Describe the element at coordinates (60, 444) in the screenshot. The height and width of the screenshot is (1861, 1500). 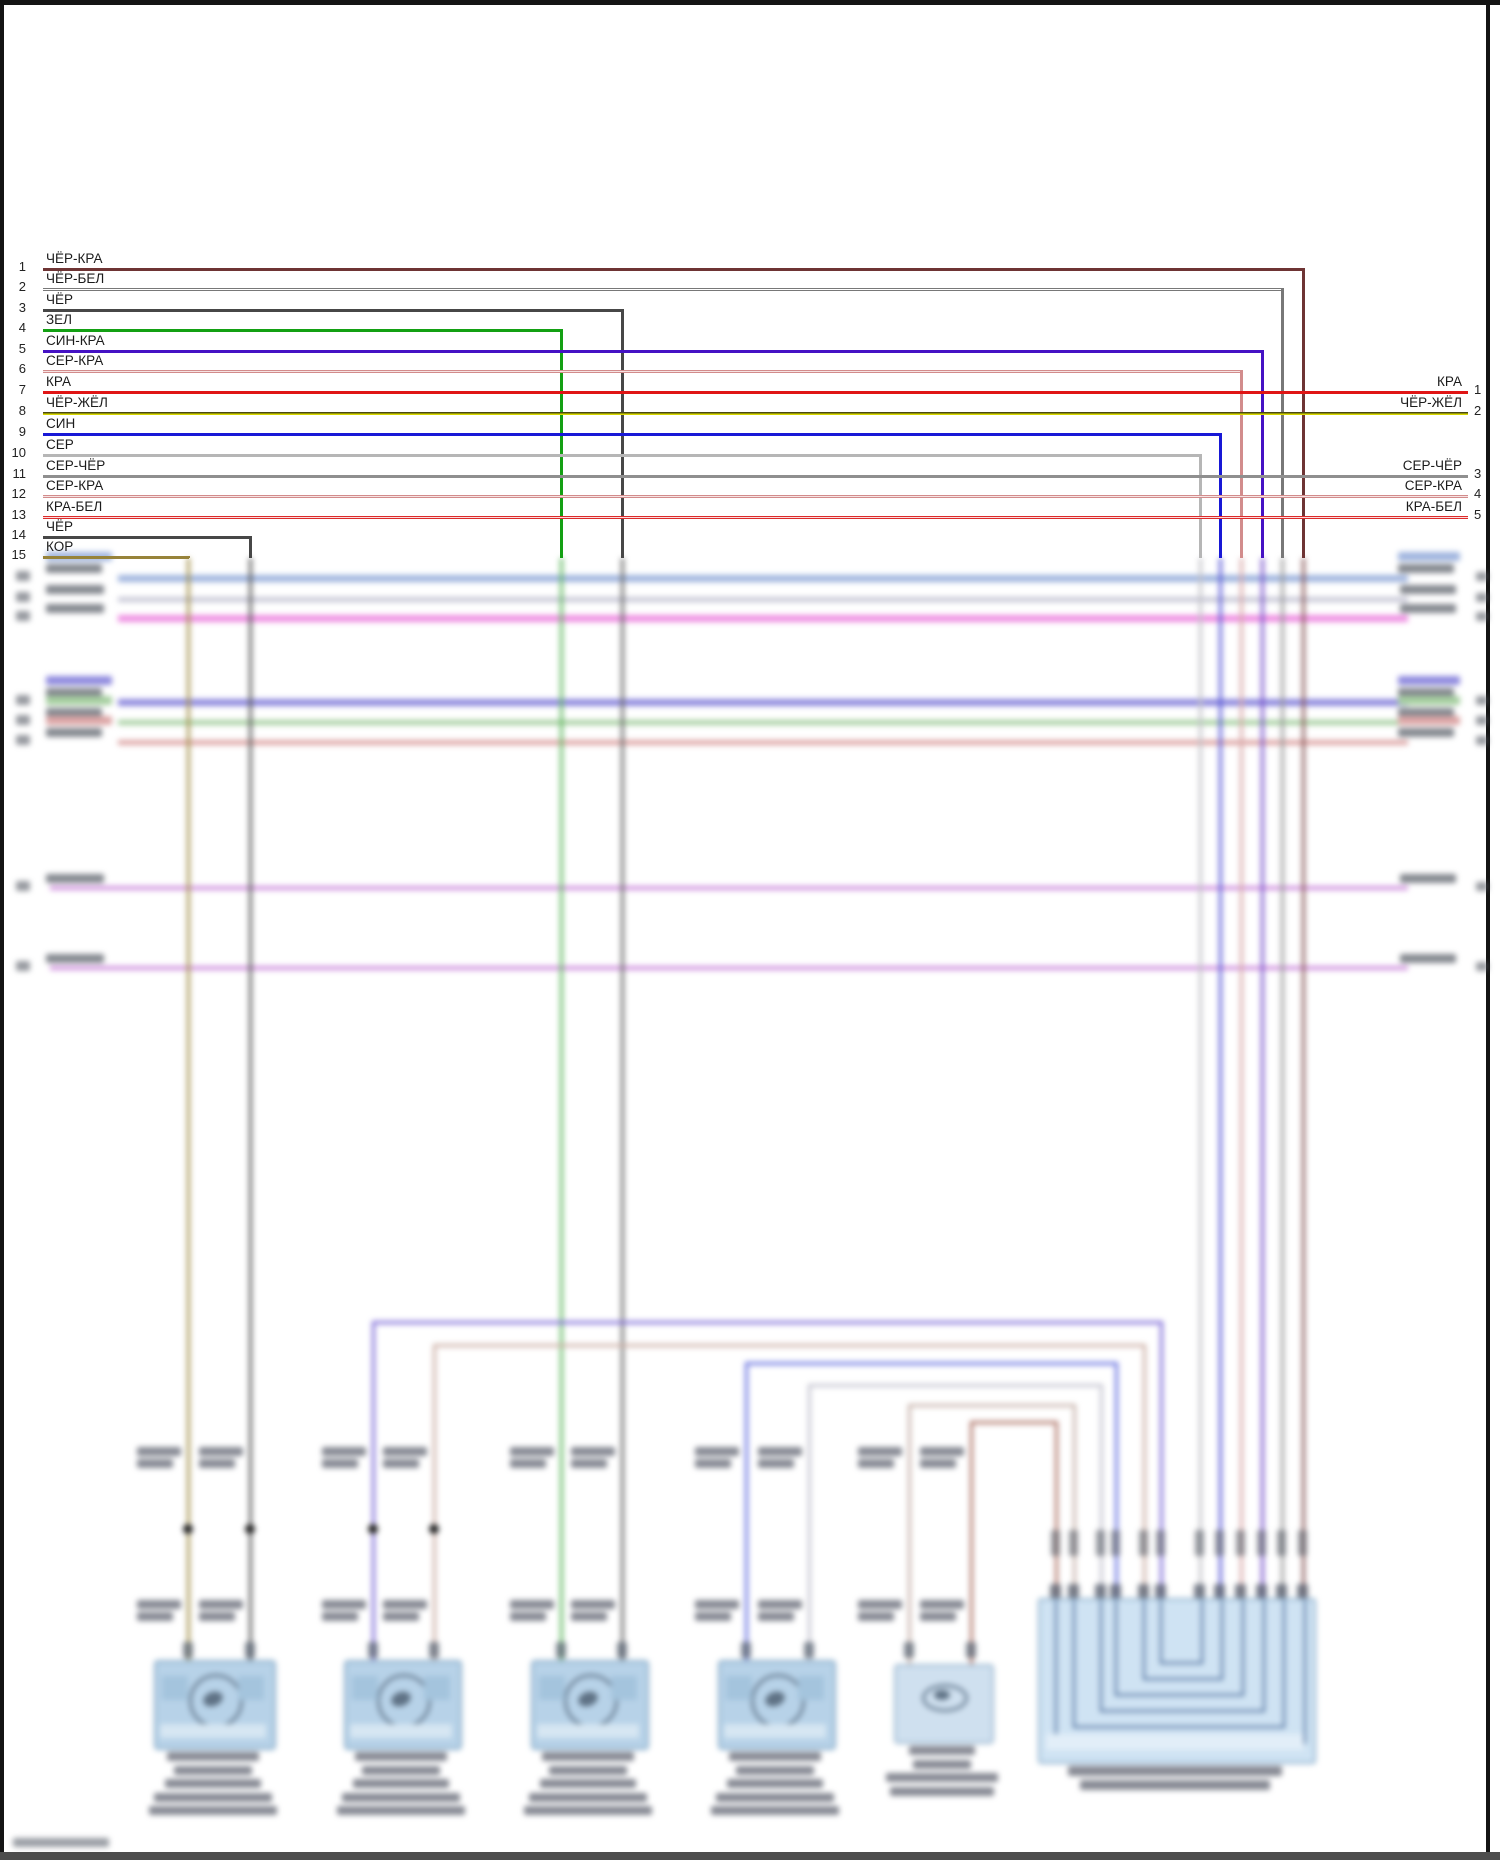
I see `wire-color-label-left: СЕР` at that location.